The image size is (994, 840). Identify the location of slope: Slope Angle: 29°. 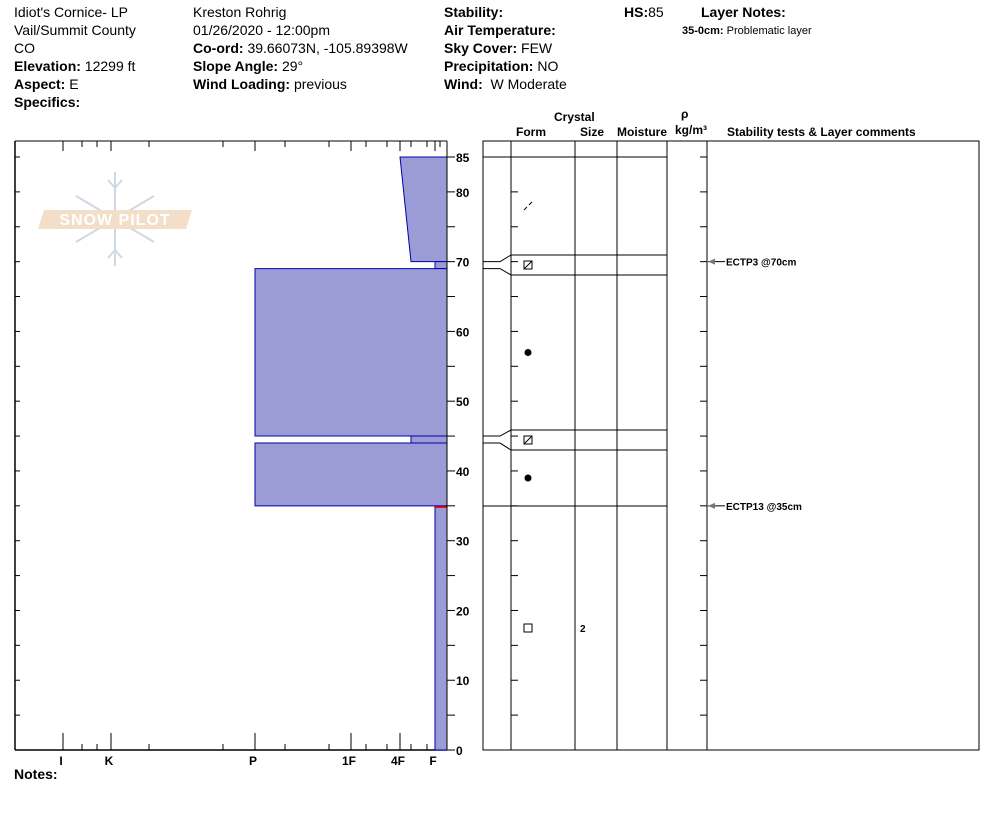
(248, 66).